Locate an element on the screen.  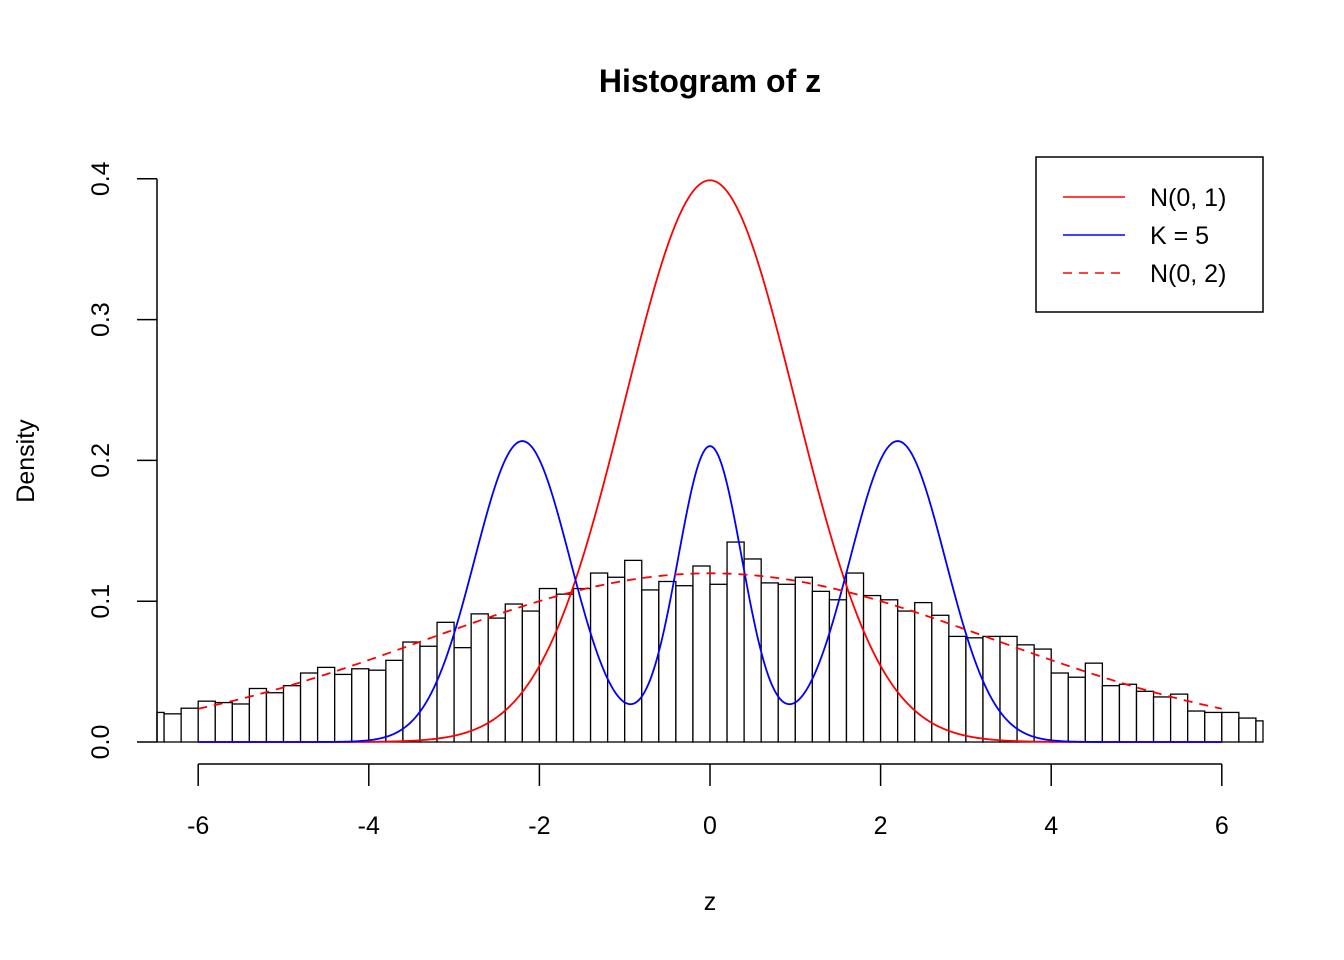
x-axis: -6 -4 -2 0 2 4 6 is located at coordinates (708, 801).